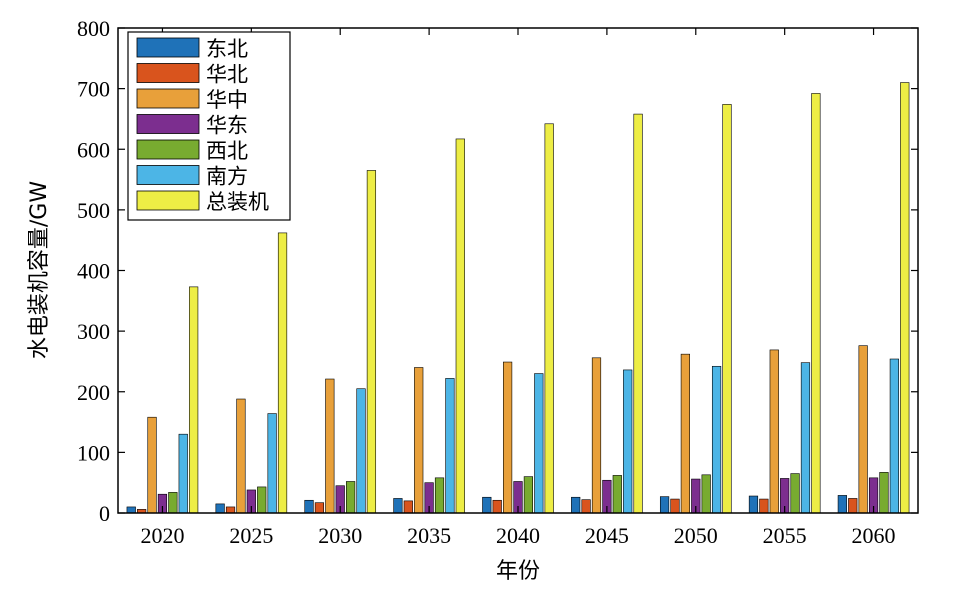 The width and height of the screenshot is (960, 615). Describe the element at coordinates (528, 495) in the screenshot. I see `bar-西北-2040` at that location.